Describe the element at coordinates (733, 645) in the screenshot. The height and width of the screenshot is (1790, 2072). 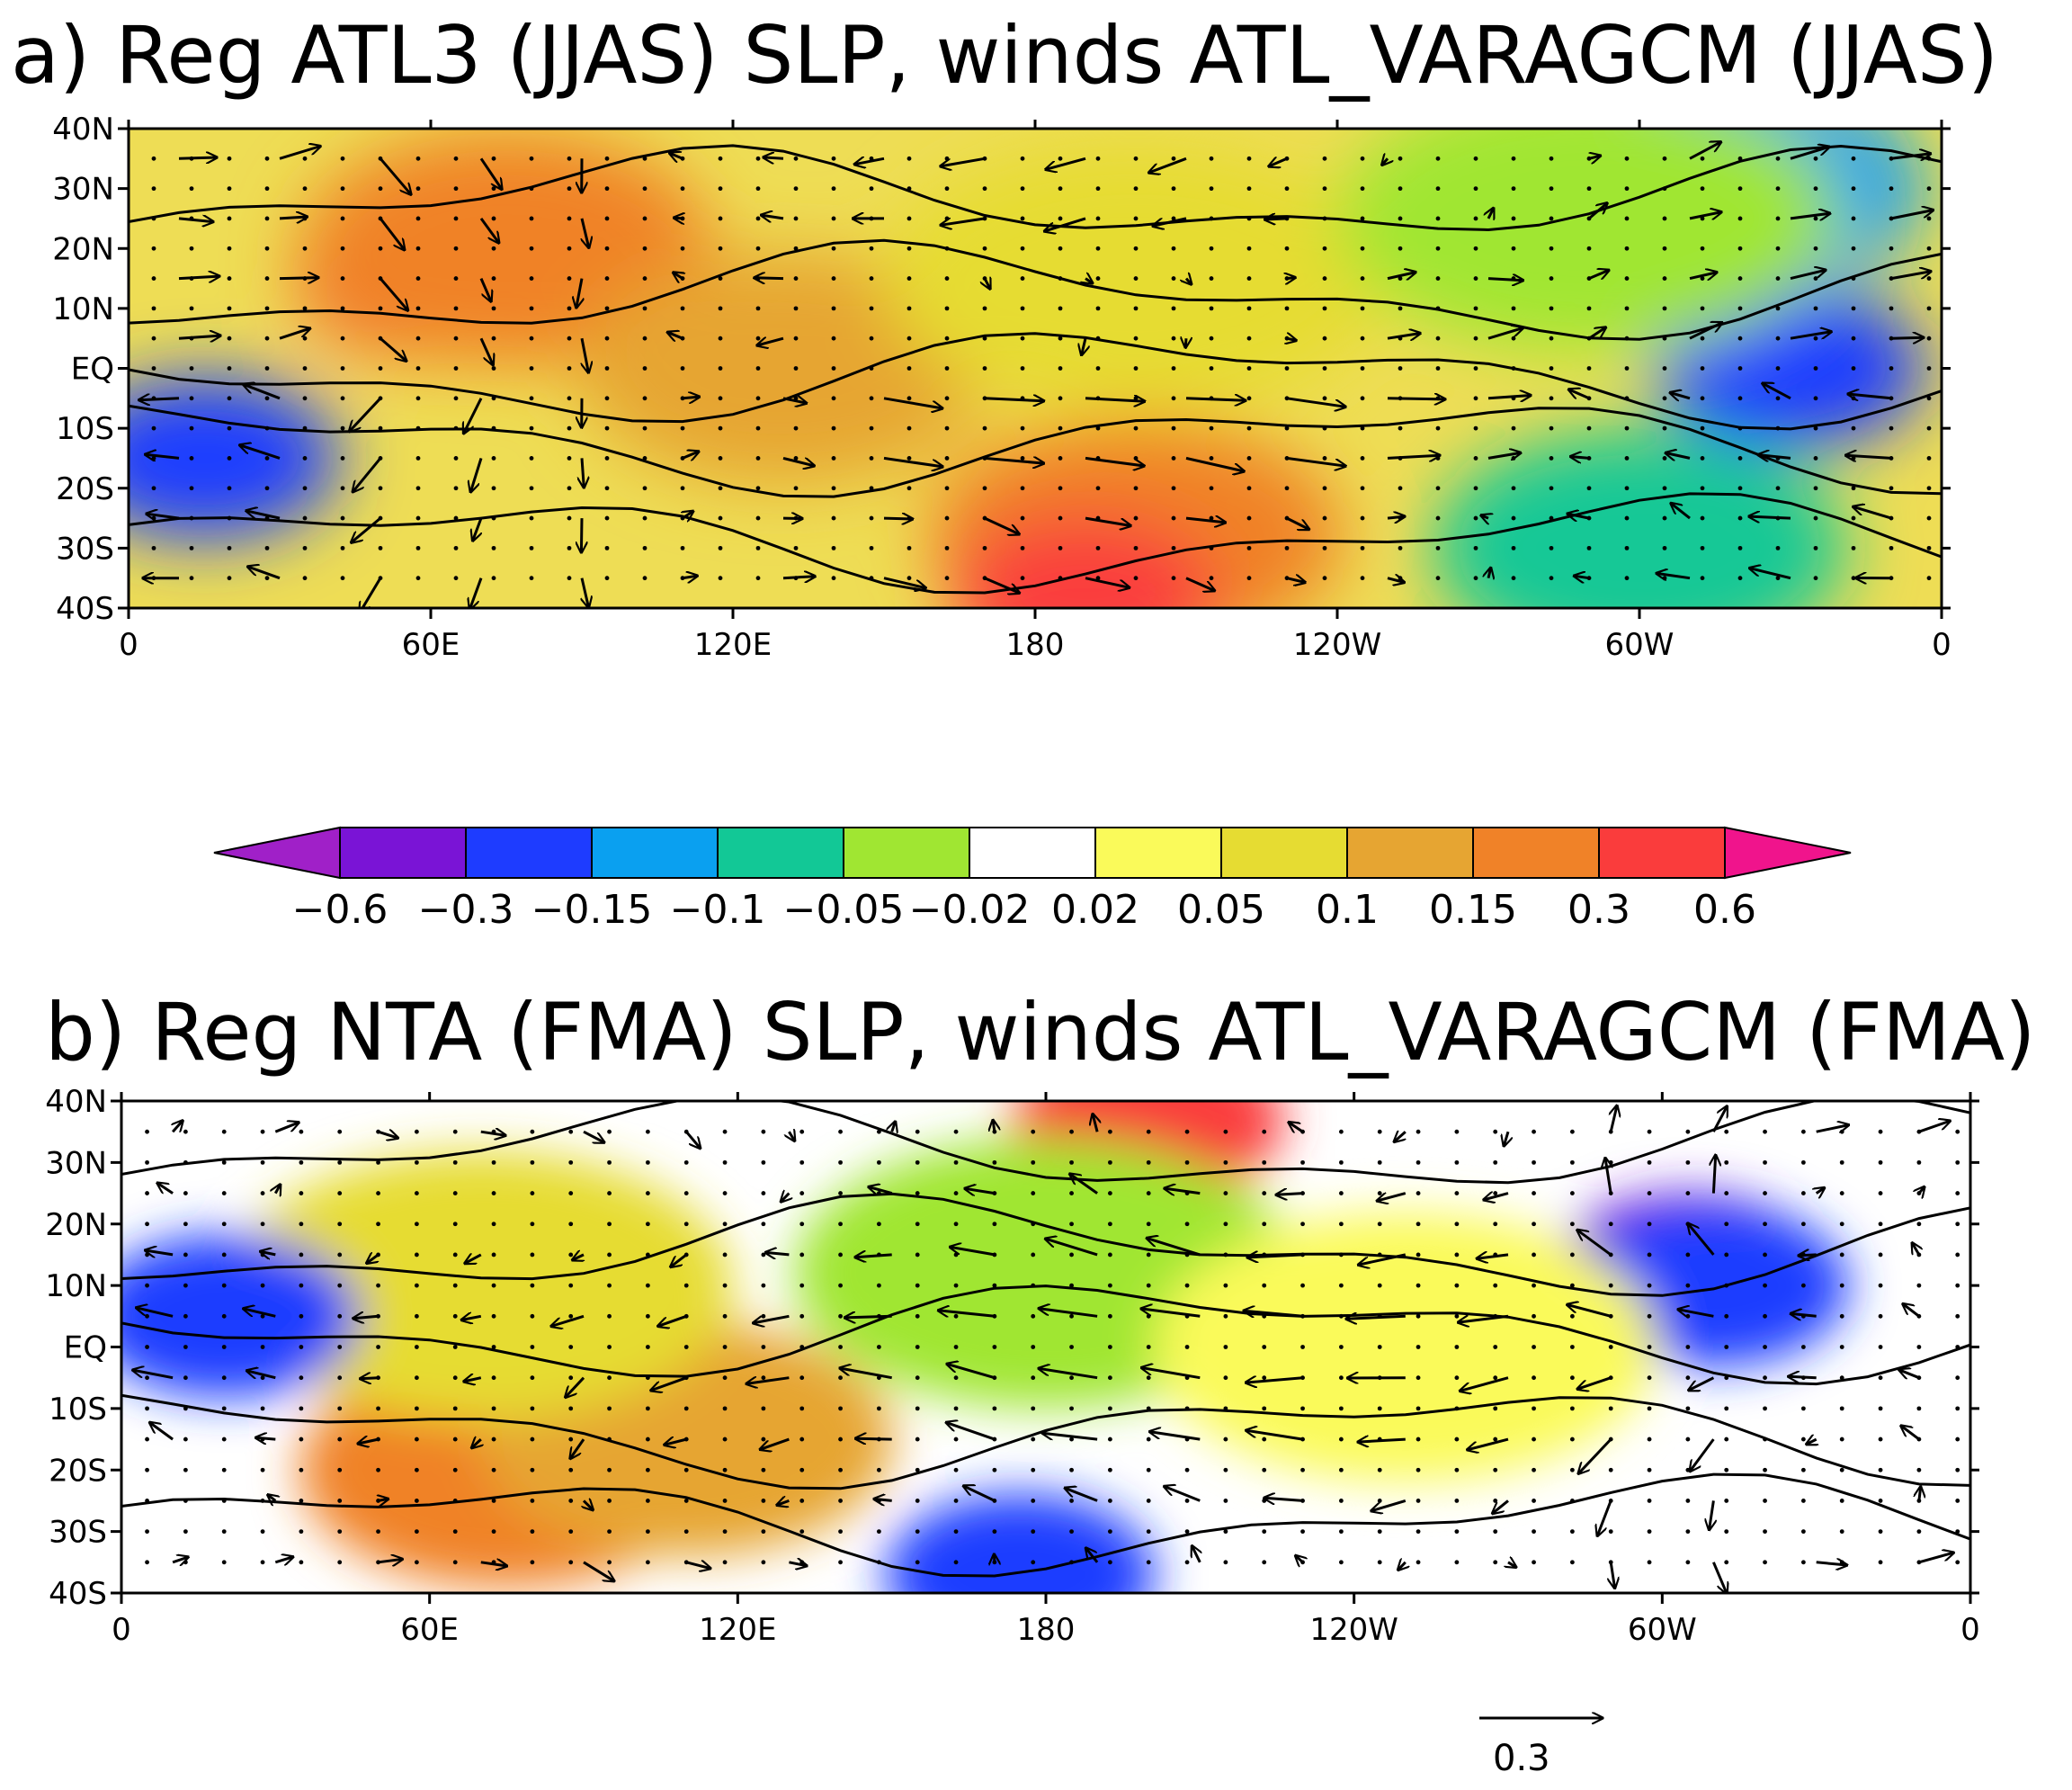
I see `x-tick-label: 120E` at that location.